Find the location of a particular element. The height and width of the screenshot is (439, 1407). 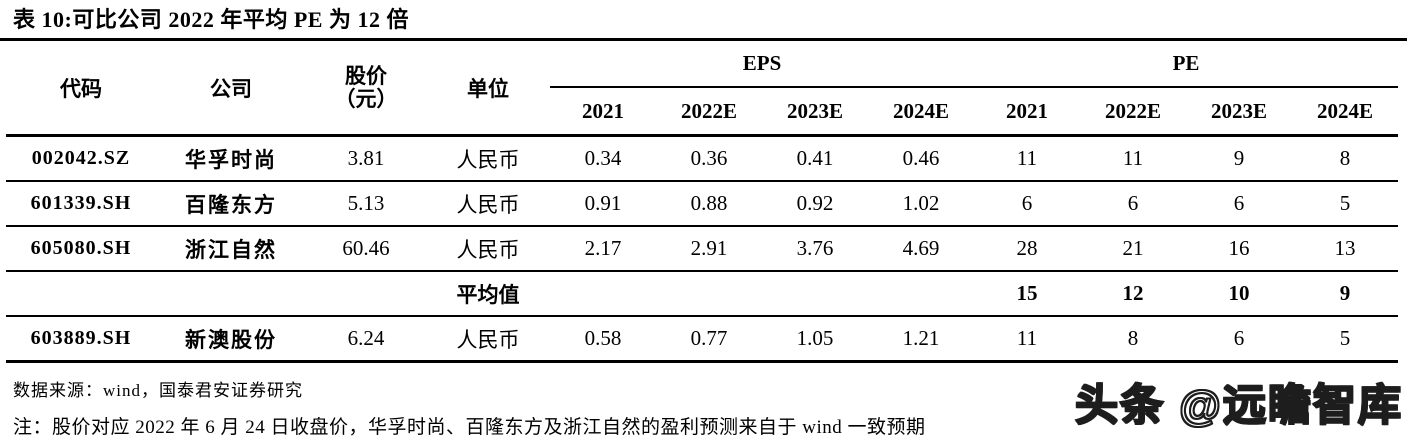

header-eps-2024e: 2024E is located at coordinates (921, 112).